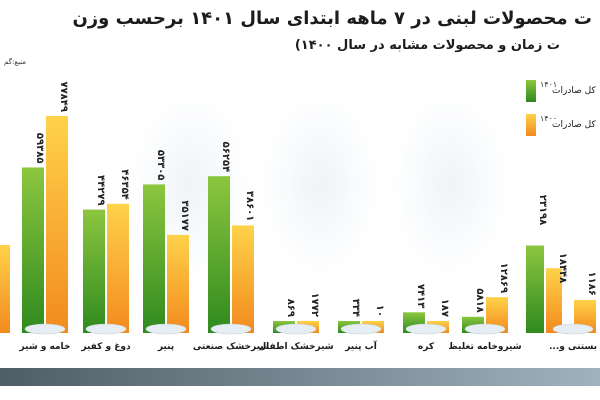  I want to click on legend-label-1401: کل صادرات, so click(574, 91).